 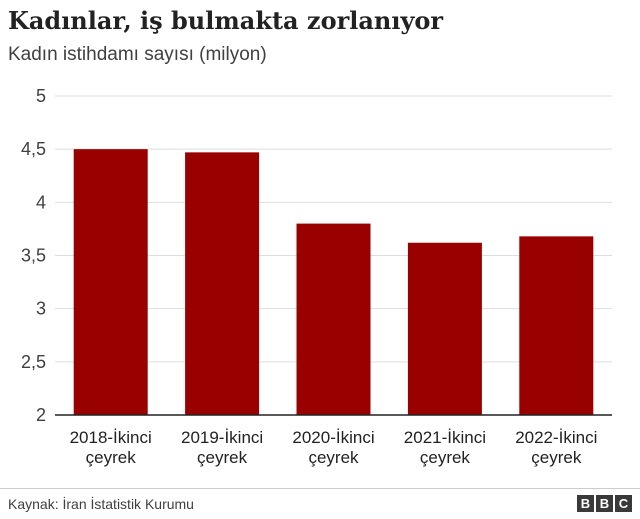 What do you see at coordinates (41, 96) in the screenshot?
I see `y-tick-label: 5` at bounding box center [41, 96].